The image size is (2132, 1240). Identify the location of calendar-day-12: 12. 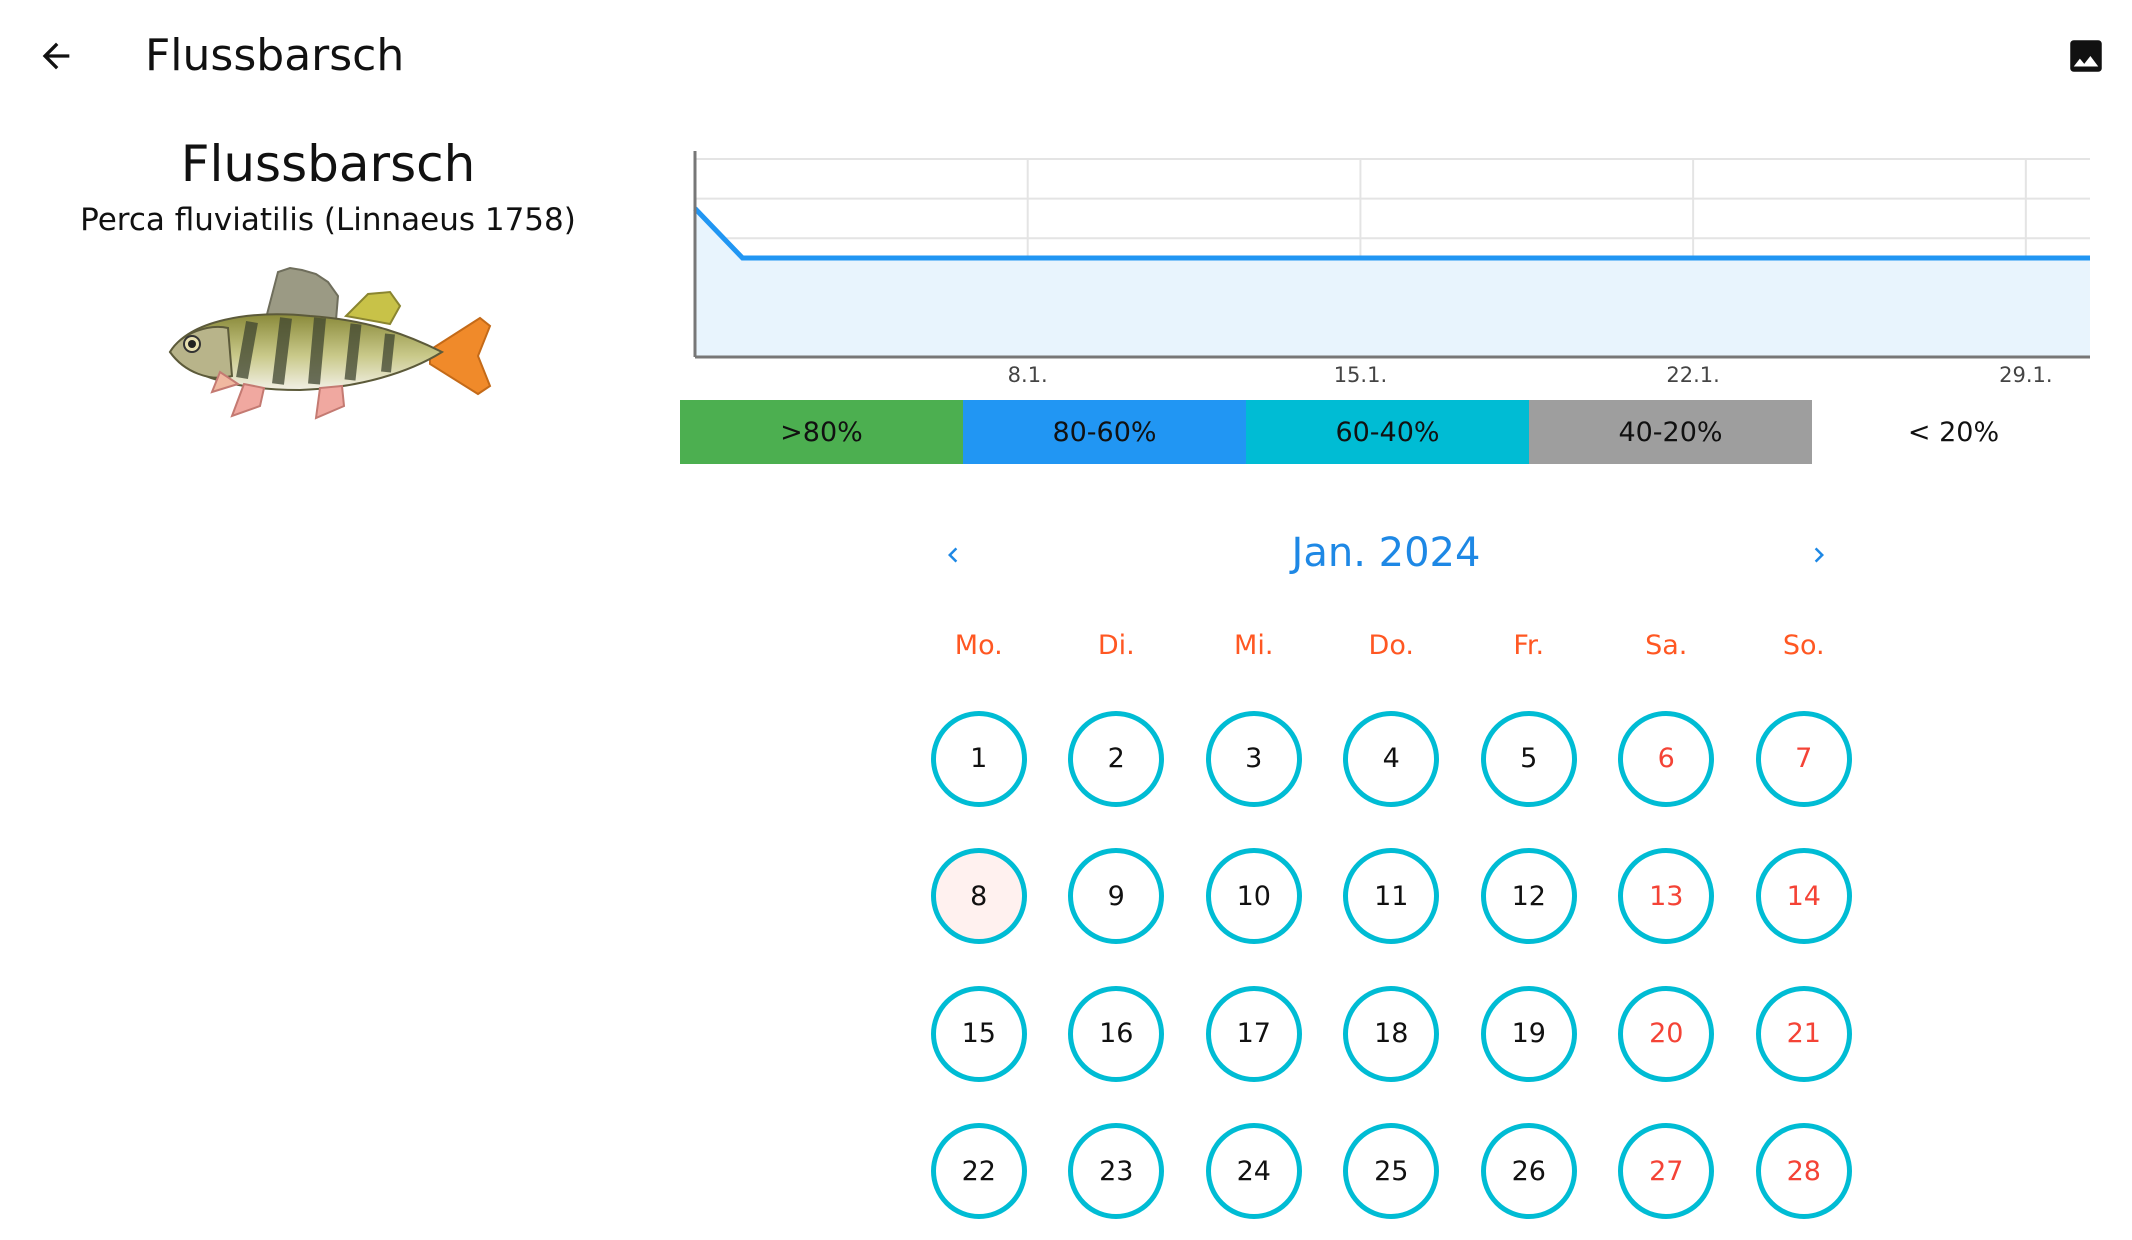
(1529, 896).